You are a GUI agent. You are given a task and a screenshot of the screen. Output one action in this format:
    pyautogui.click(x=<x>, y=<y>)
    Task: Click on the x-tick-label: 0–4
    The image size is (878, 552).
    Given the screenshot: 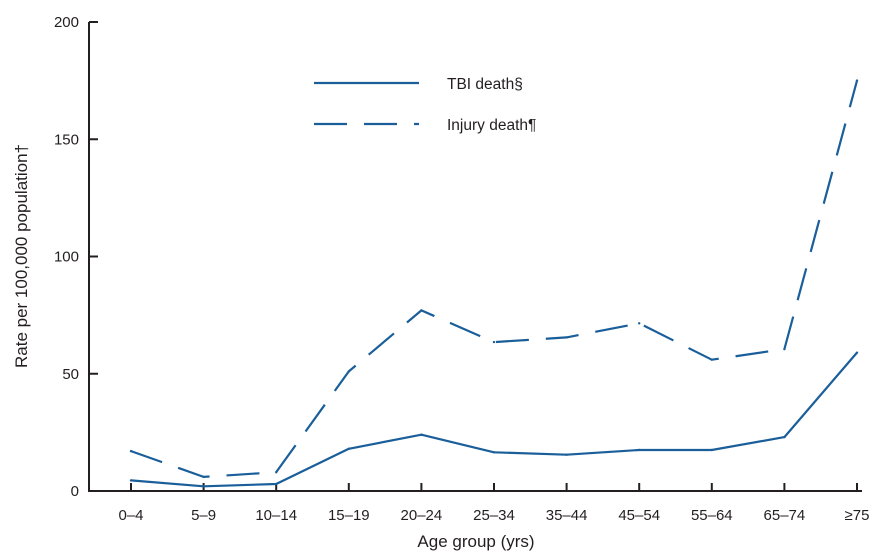 What is the action you would take?
    pyautogui.click(x=130, y=515)
    